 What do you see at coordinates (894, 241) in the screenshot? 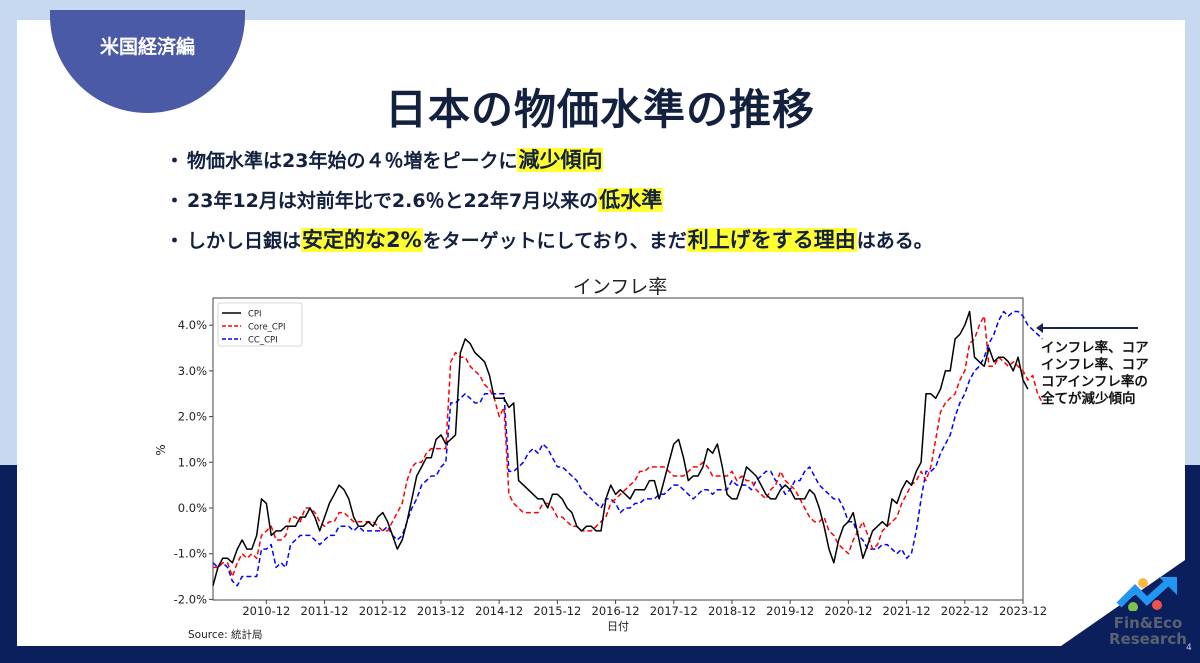
I see `bullet-text: はある。` at bounding box center [894, 241].